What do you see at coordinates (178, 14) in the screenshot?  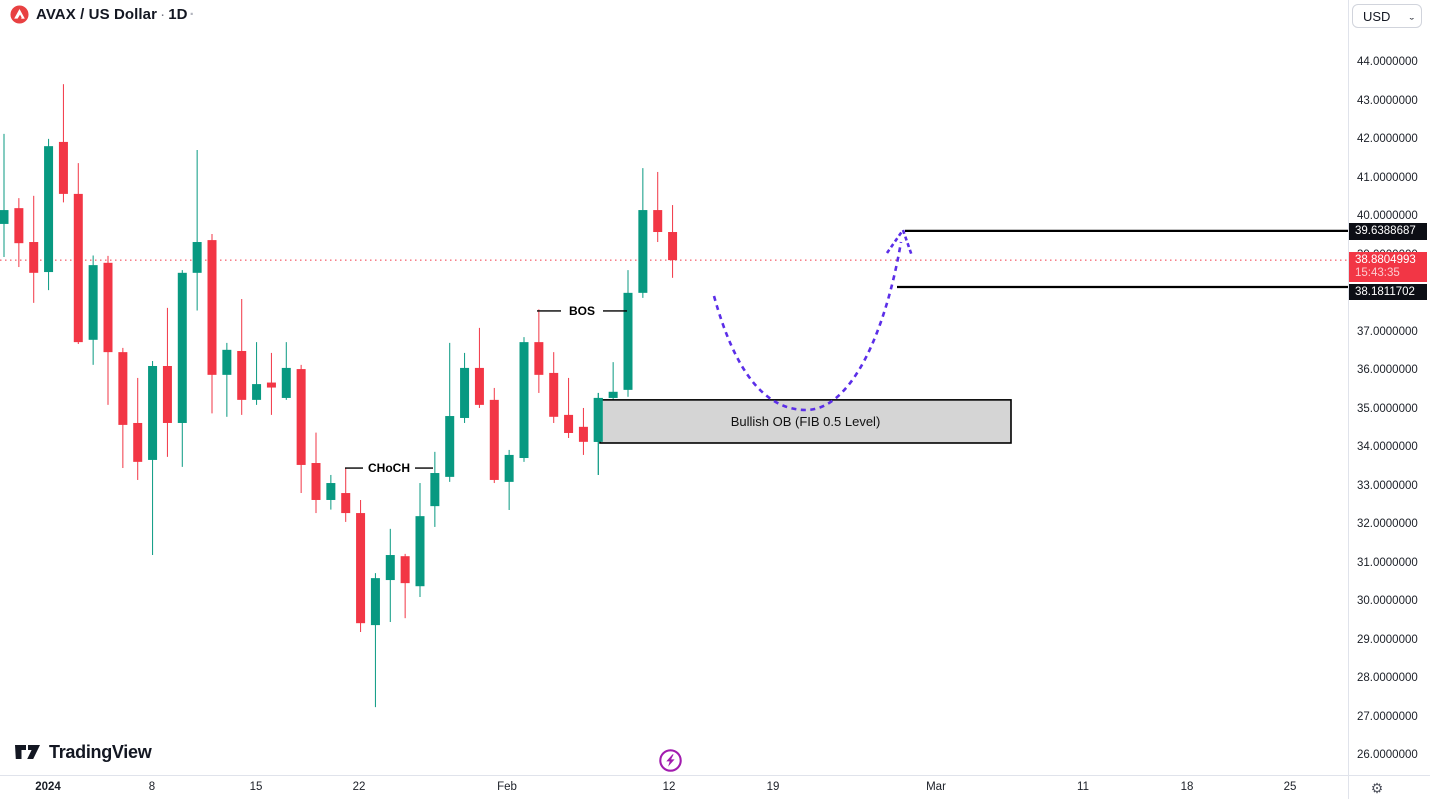 I see `interval-label: 1D` at bounding box center [178, 14].